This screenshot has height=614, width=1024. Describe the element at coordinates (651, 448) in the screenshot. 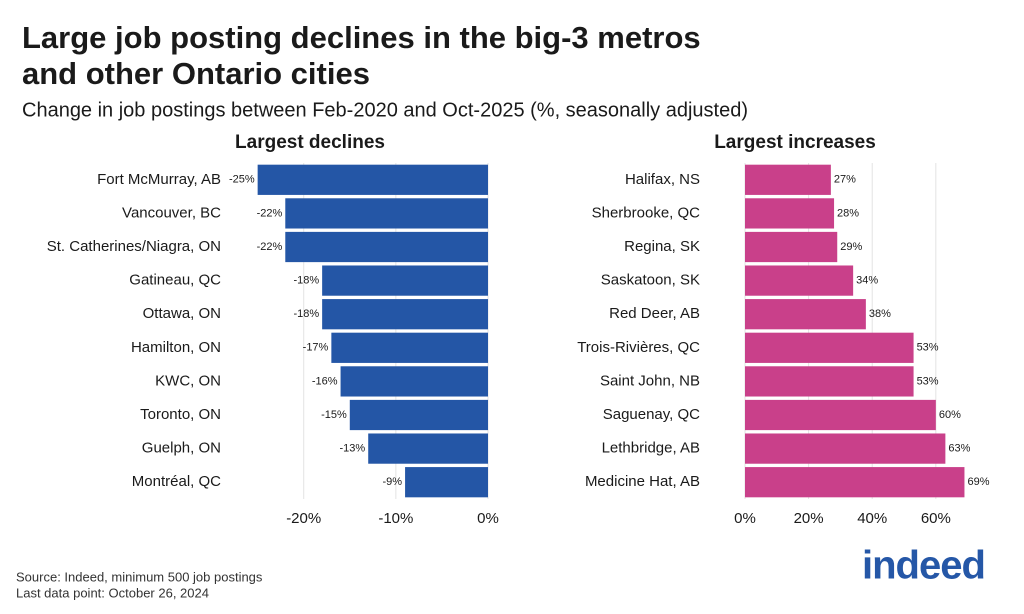

I see `category-label: Lethbridge, AB` at that location.